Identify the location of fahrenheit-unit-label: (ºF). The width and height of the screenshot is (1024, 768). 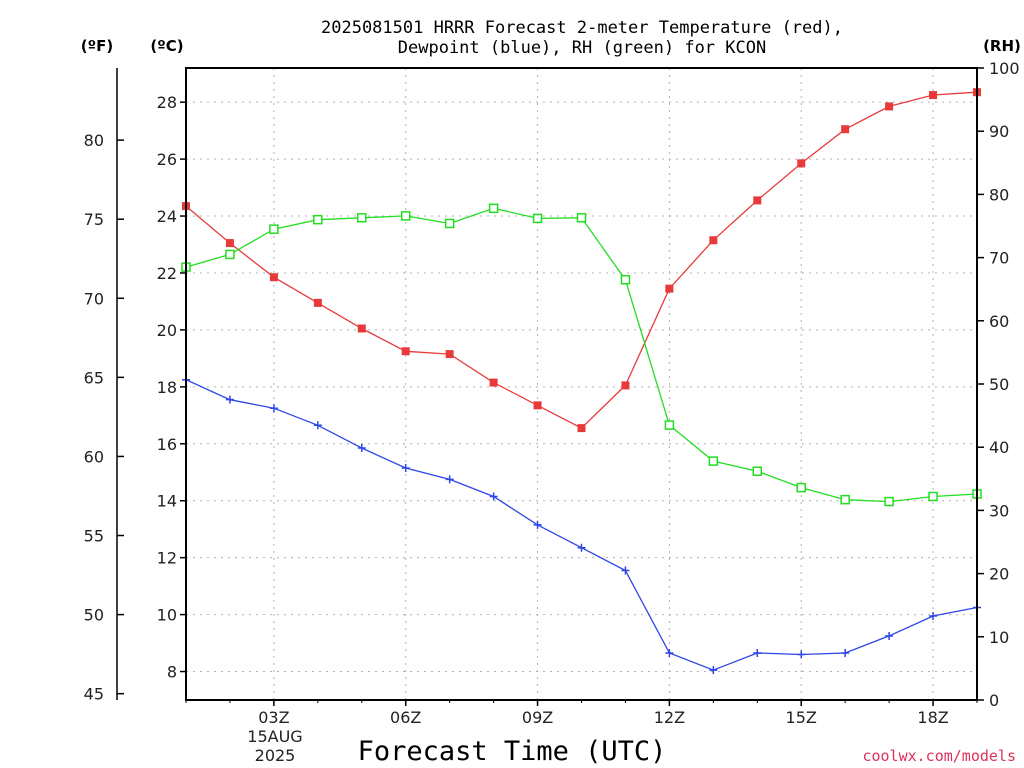
(97, 46).